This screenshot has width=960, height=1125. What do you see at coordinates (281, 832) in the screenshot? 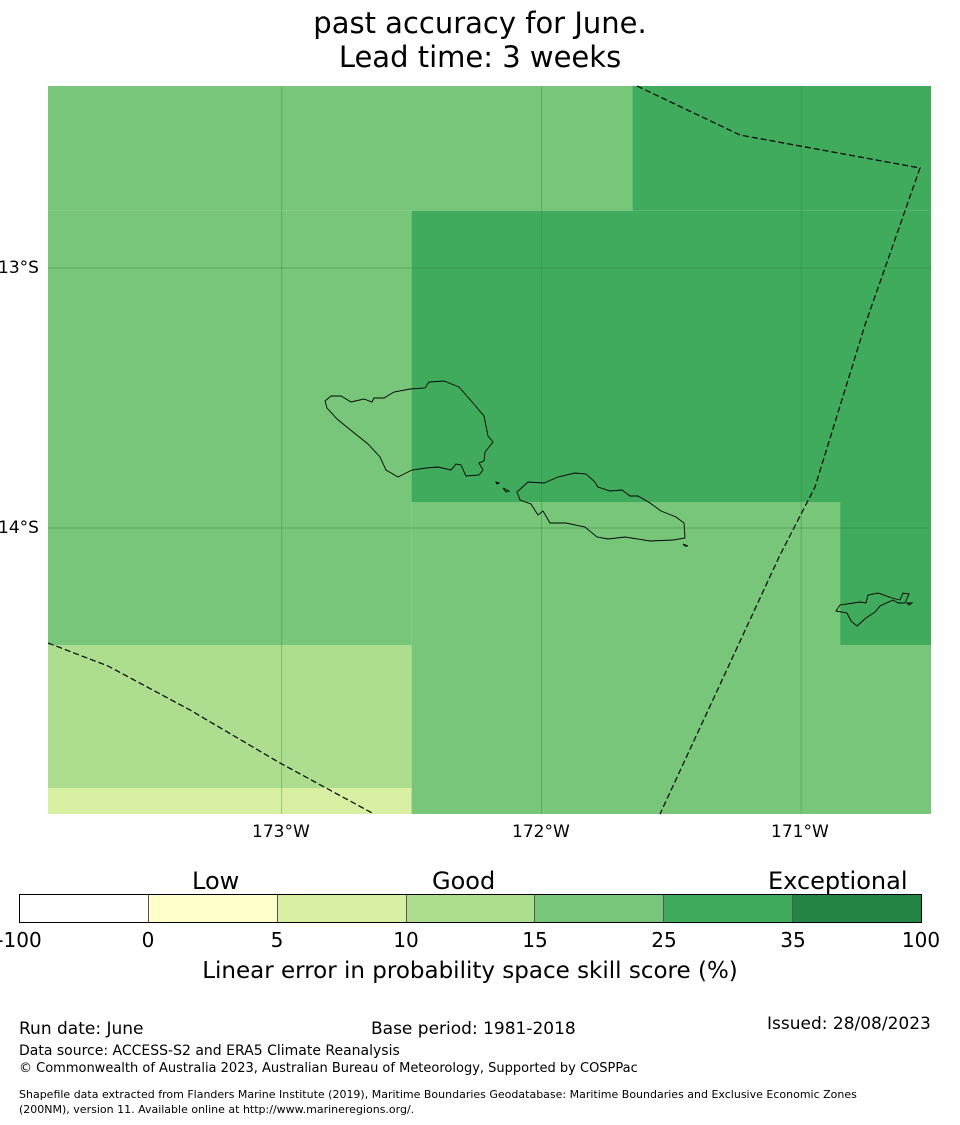
I see `lon-tick-173w: 173°W` at bounding box center [281, 832].